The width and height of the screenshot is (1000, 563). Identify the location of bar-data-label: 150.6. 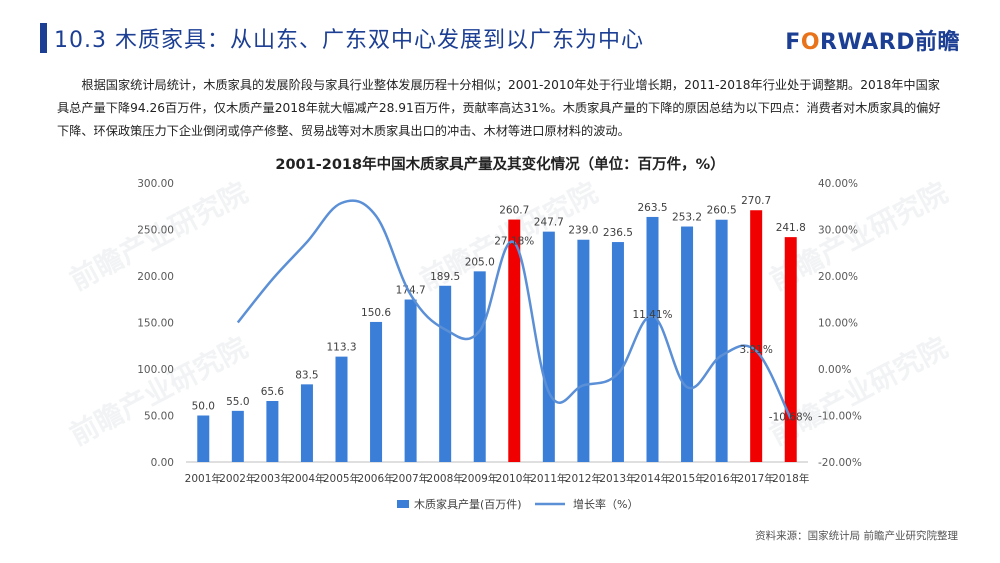
(376, 313).